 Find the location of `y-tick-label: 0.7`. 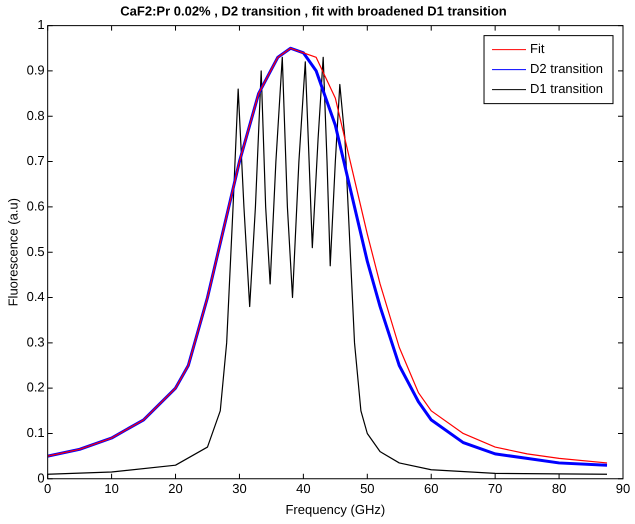

y-tick-label: 0.7 is located at coordinates (35, 160).